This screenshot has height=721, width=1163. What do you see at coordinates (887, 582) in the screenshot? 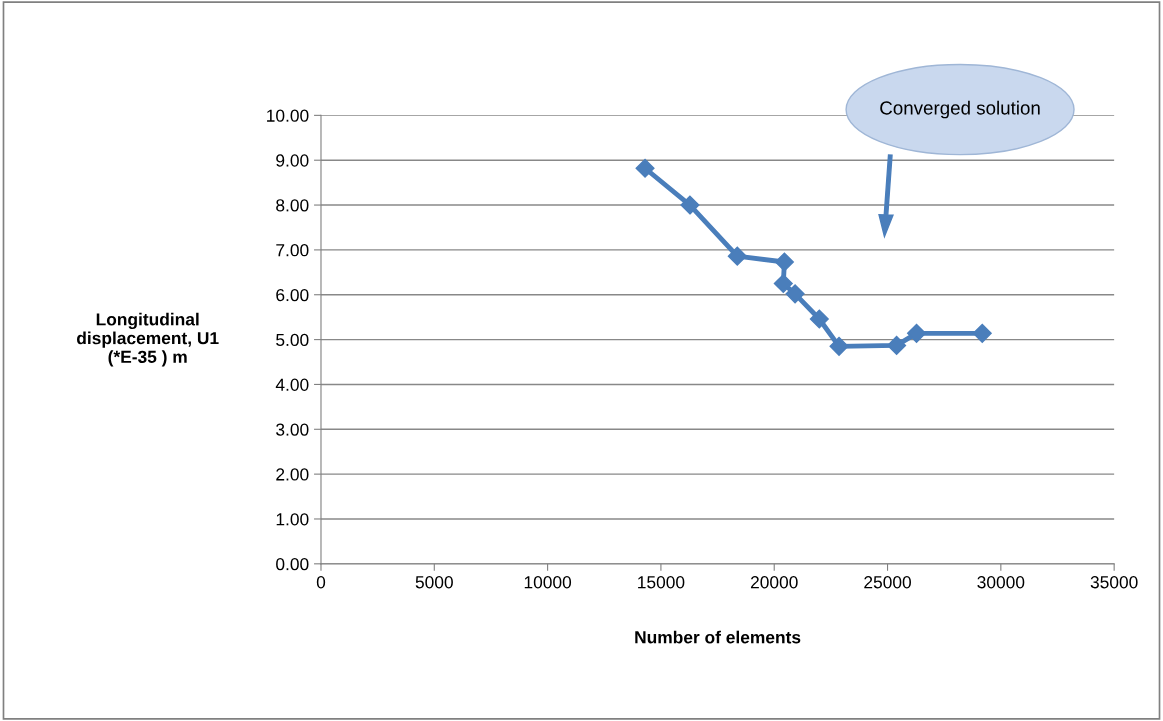
I see `x-tick-label: 25000` at bounding box center [887, 582].